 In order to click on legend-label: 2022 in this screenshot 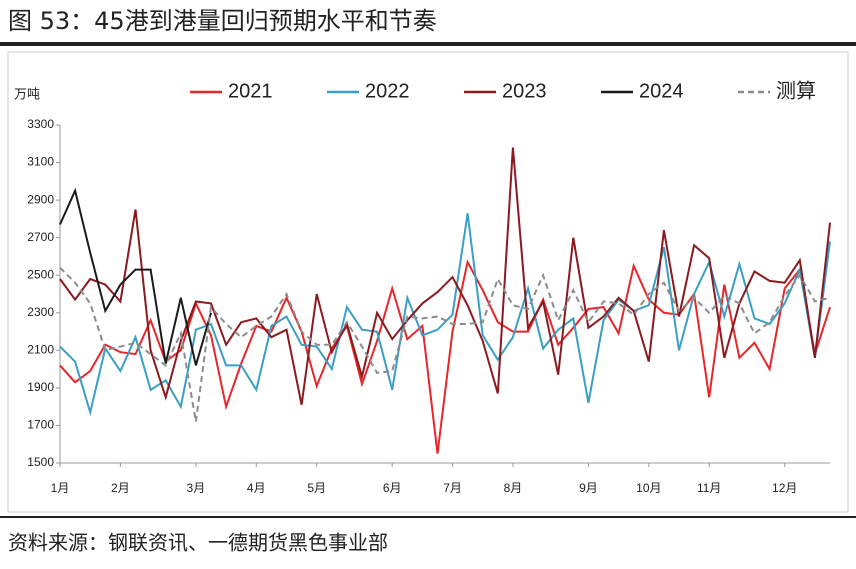, I will do `click(387, 91)`.